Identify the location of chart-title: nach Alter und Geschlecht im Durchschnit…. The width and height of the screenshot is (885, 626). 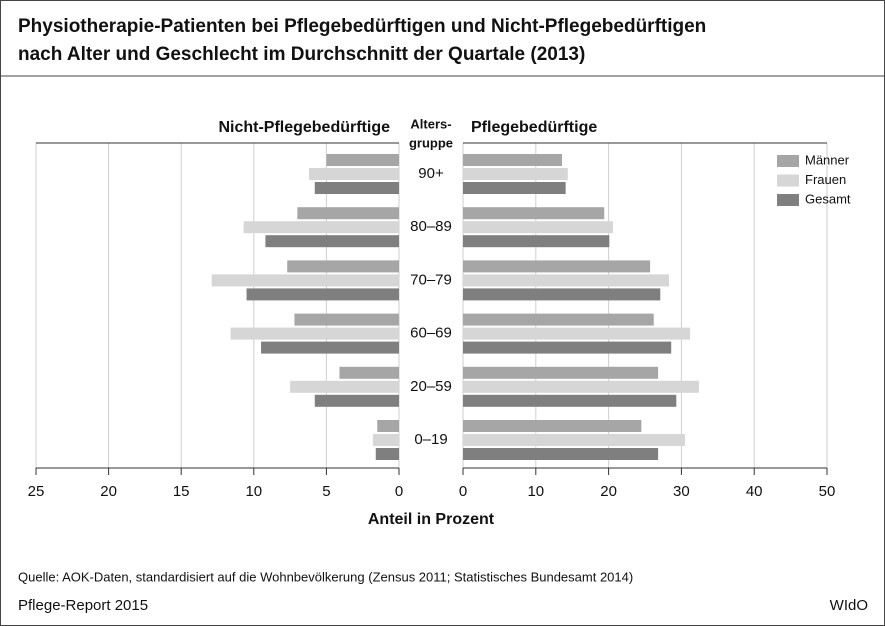
(301, 54).